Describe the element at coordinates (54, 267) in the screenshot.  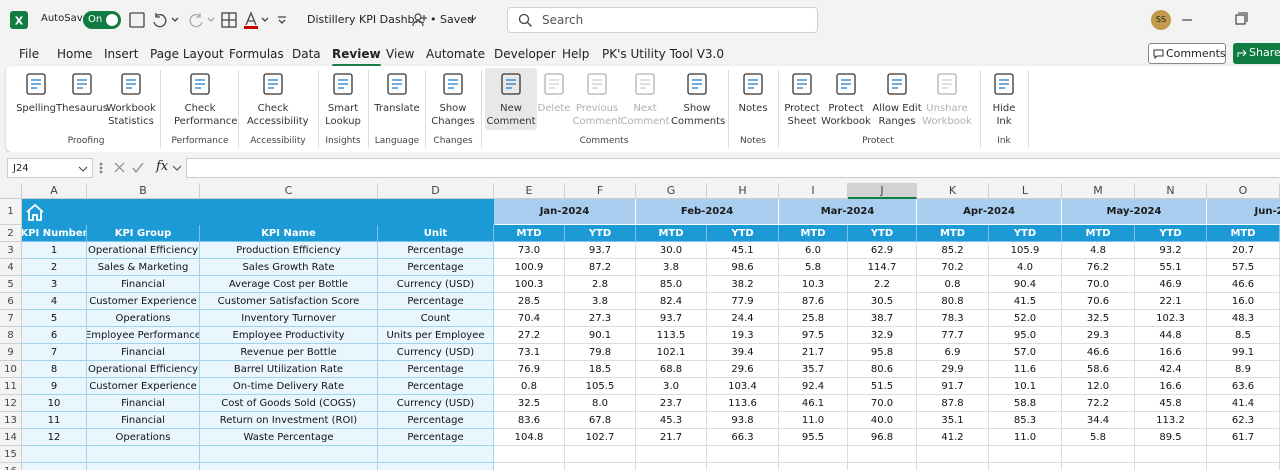
I see `cell: 2` at that location.